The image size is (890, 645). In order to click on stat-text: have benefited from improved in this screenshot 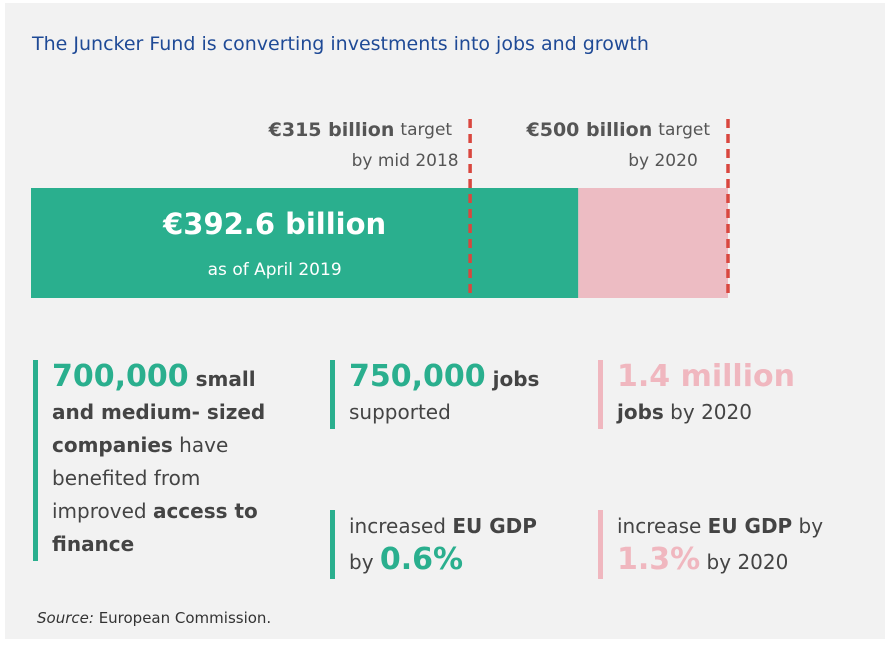, I will do `click(143, 478)`.